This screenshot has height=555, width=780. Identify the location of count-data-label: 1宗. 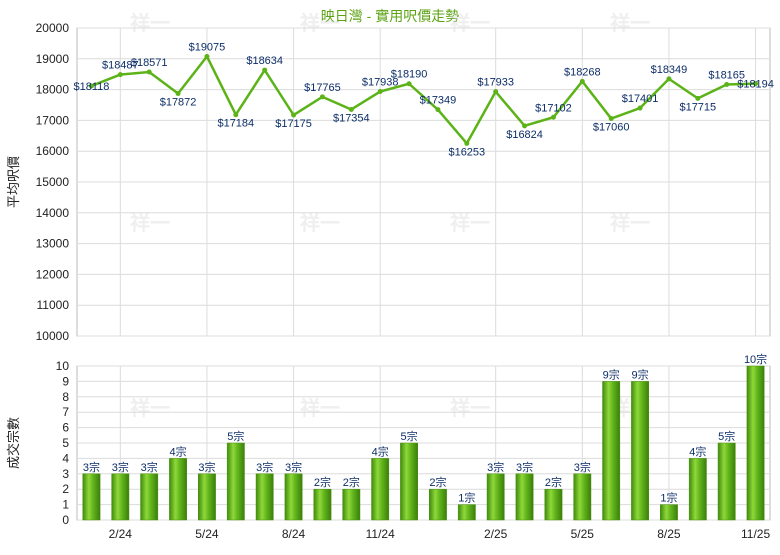
(466, 498).